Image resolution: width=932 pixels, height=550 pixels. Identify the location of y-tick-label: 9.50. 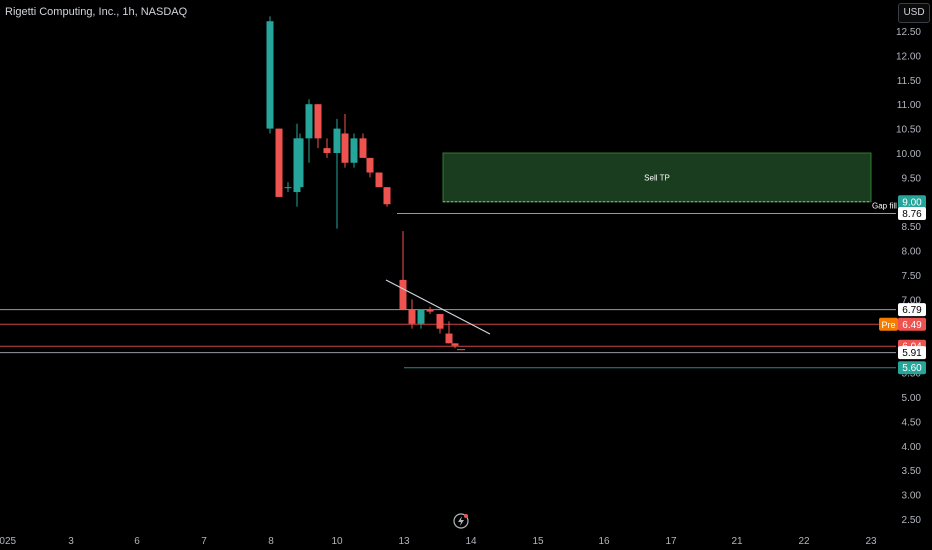
(912, 178).